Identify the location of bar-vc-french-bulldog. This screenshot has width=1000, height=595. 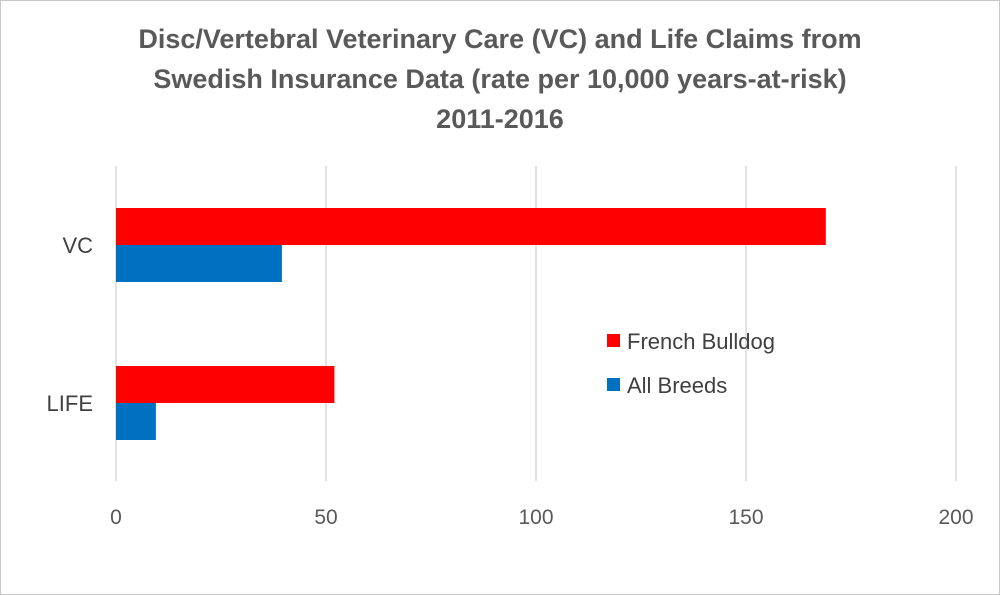
(471, 226).